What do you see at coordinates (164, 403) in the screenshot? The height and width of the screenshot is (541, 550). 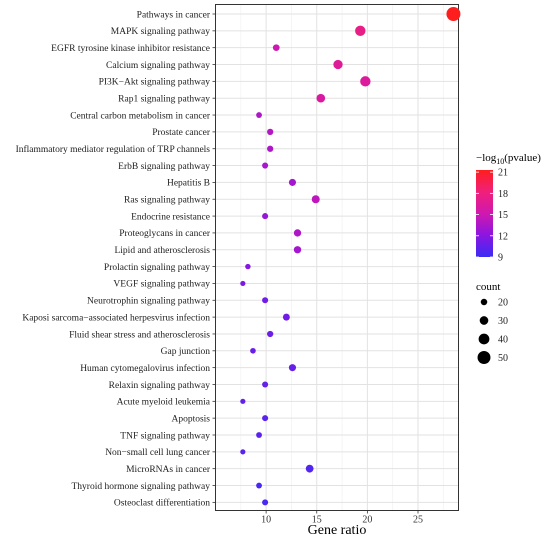 I see `category-label: Acute myeloid leukemia` at bounding box center [164, 403].